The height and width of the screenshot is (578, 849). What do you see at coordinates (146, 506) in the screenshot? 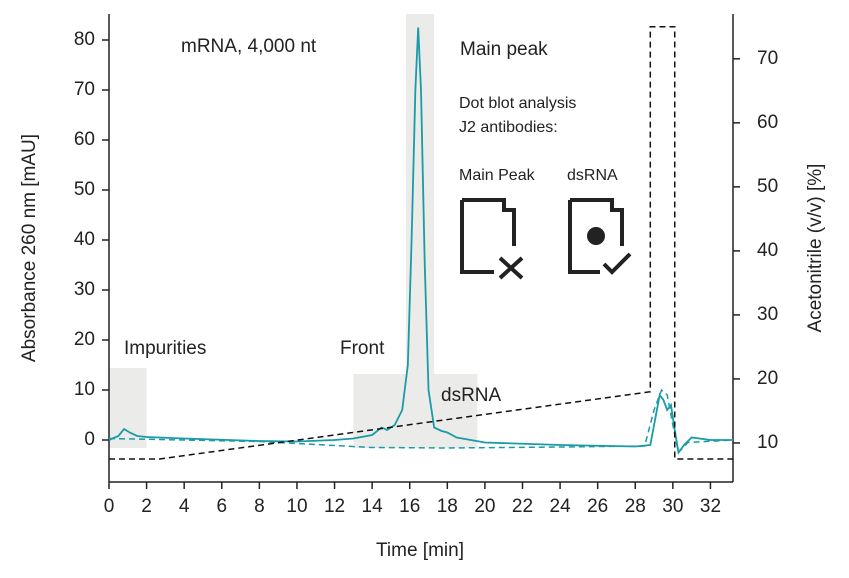
I see `x-tick-label: 2` at bounding box center [146, 506].